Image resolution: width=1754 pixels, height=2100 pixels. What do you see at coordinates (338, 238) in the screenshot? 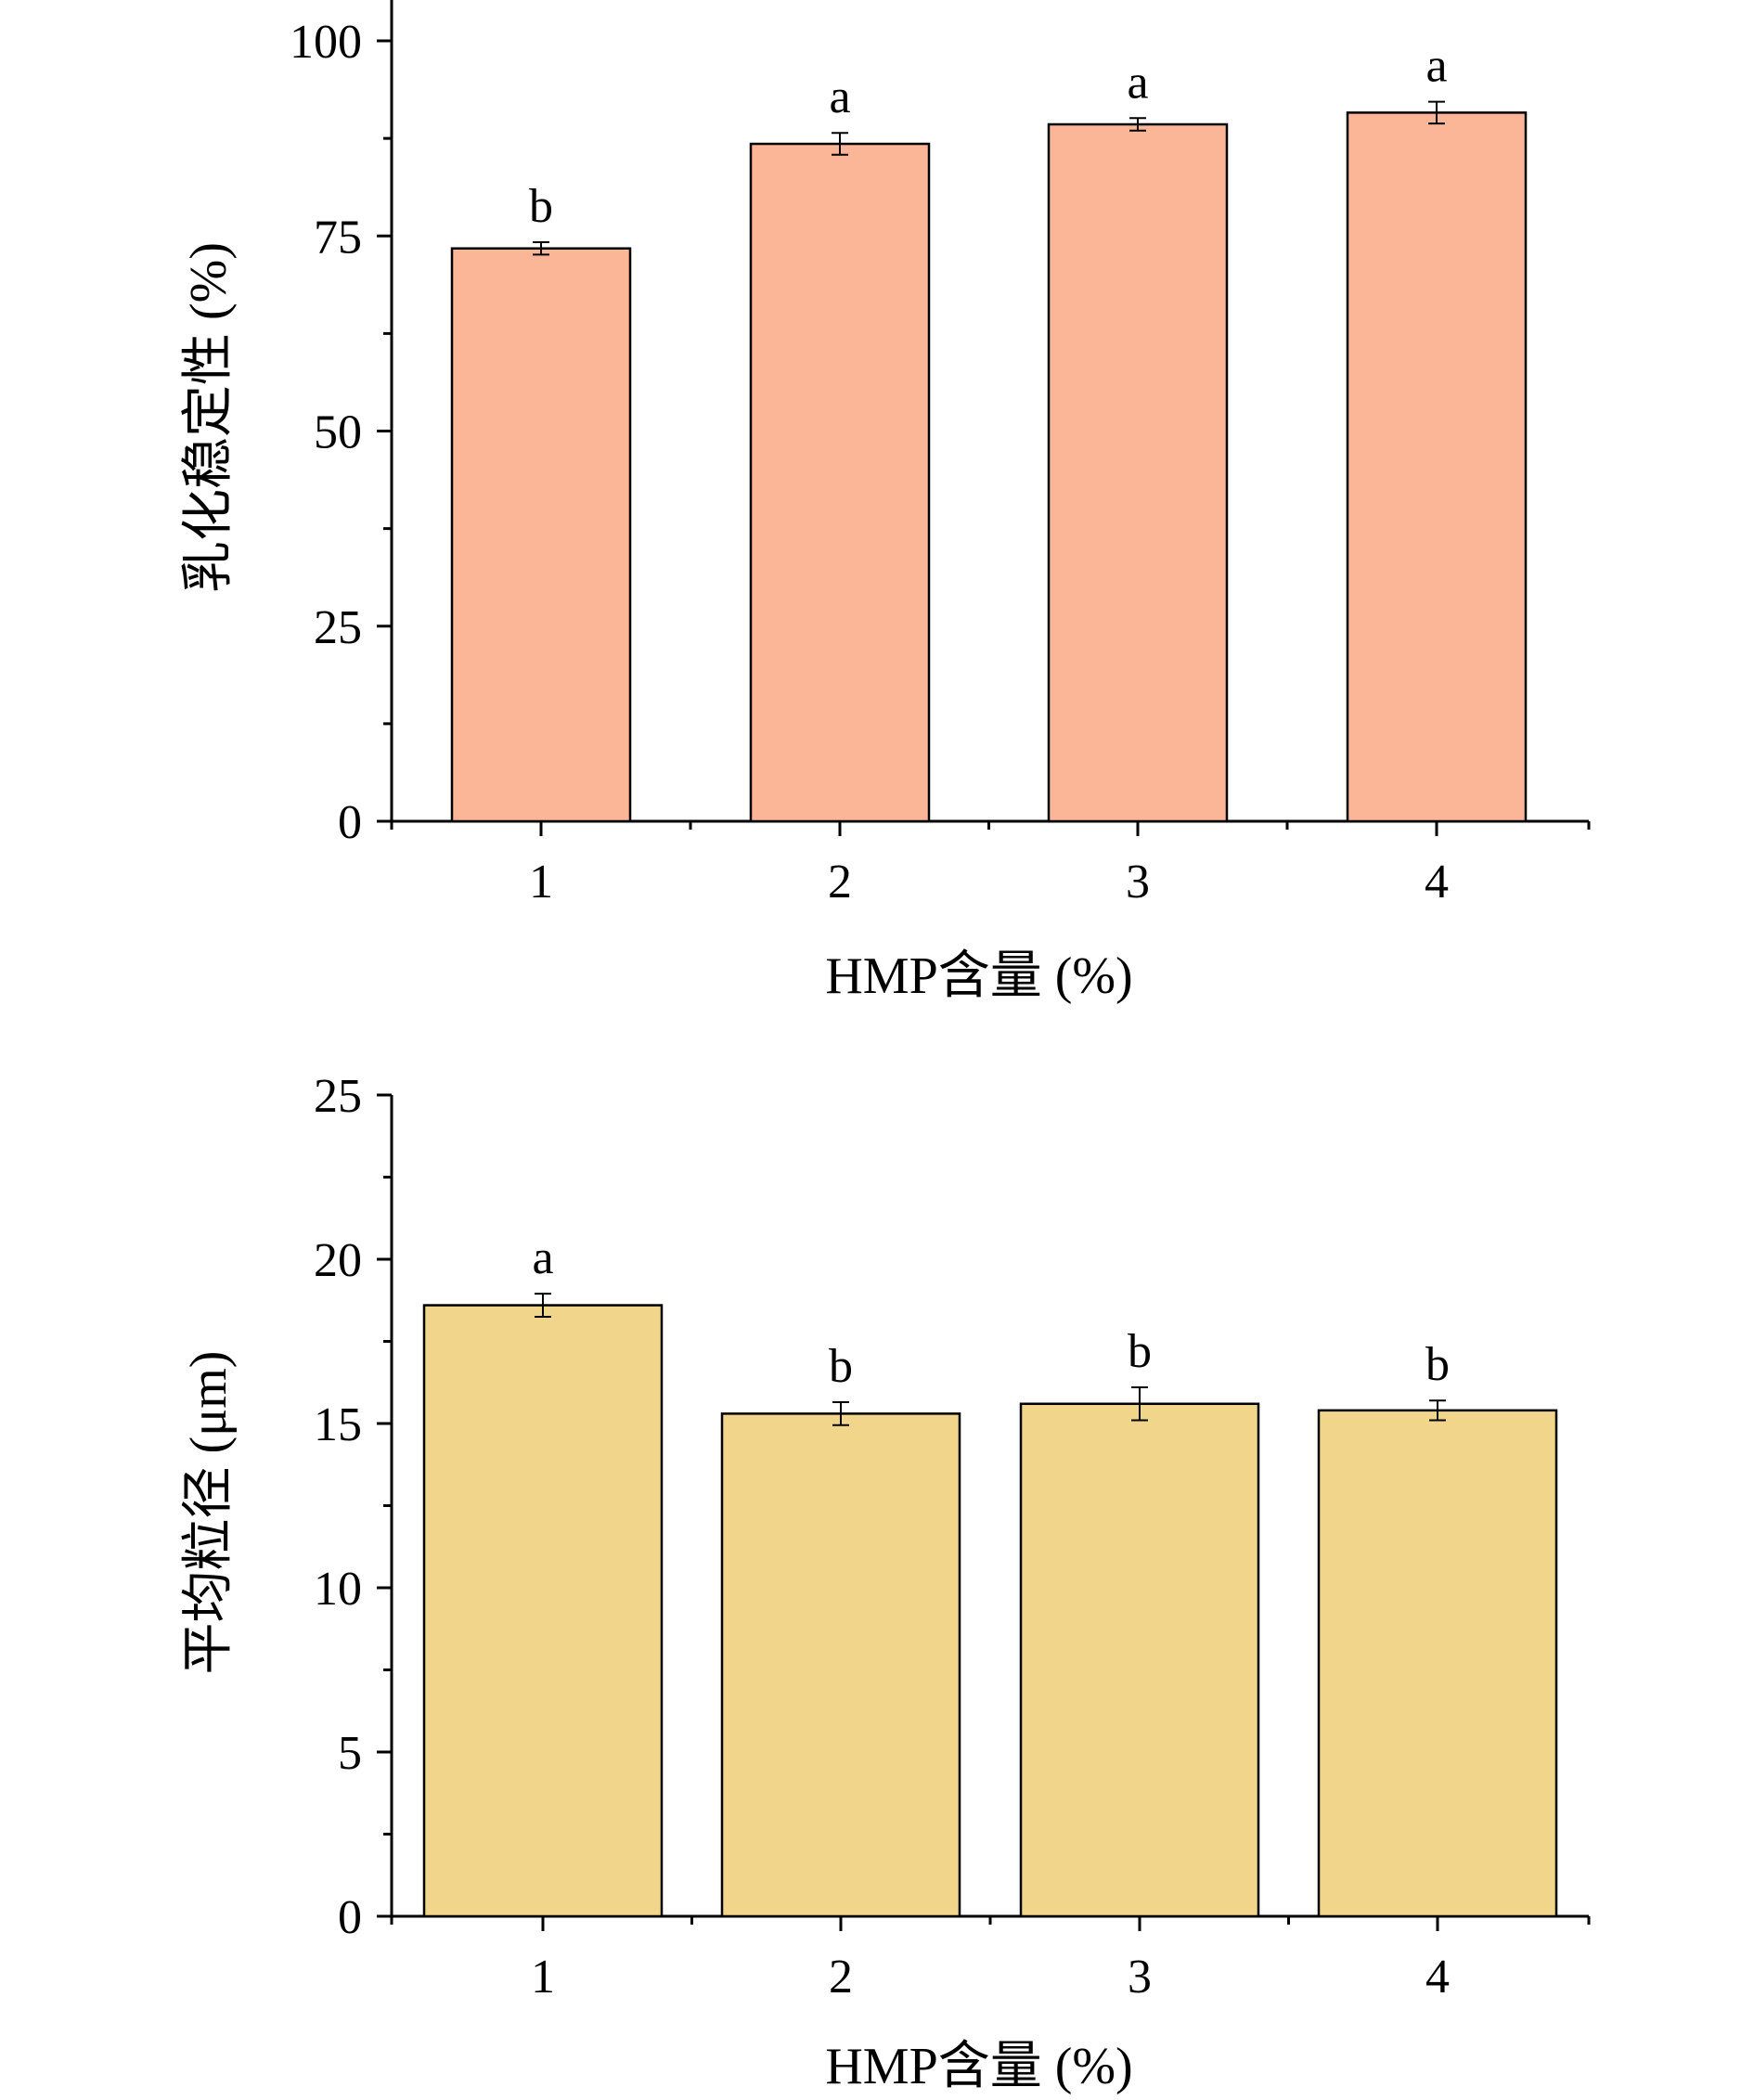
I see `y-tick-label: 75` at bounding box center [338, 238].